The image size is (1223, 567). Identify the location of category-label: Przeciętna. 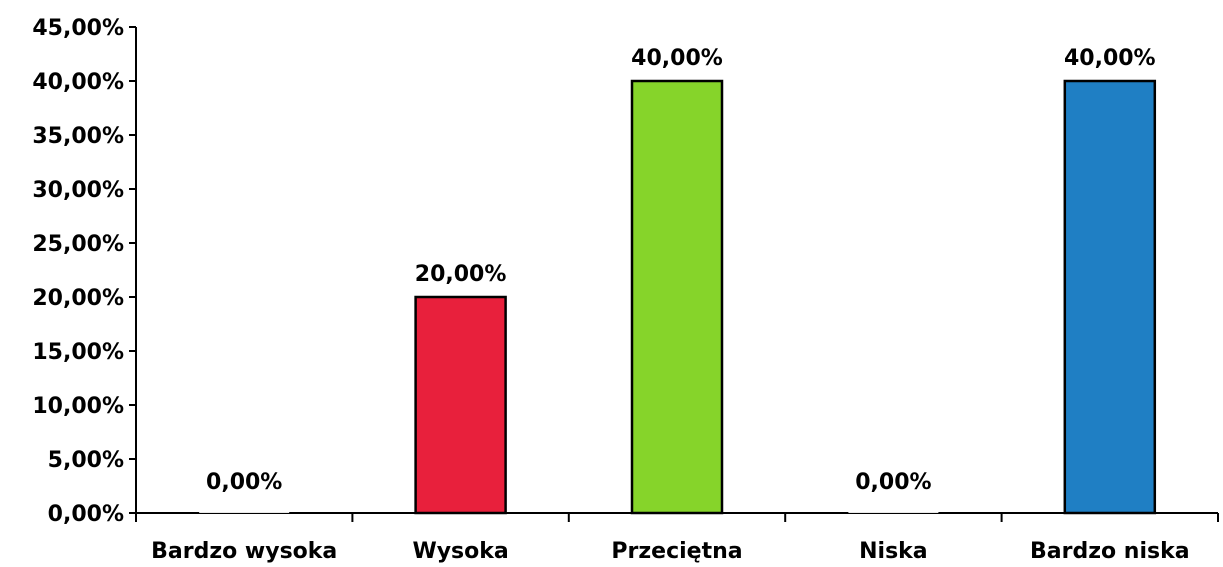
(676, 551).